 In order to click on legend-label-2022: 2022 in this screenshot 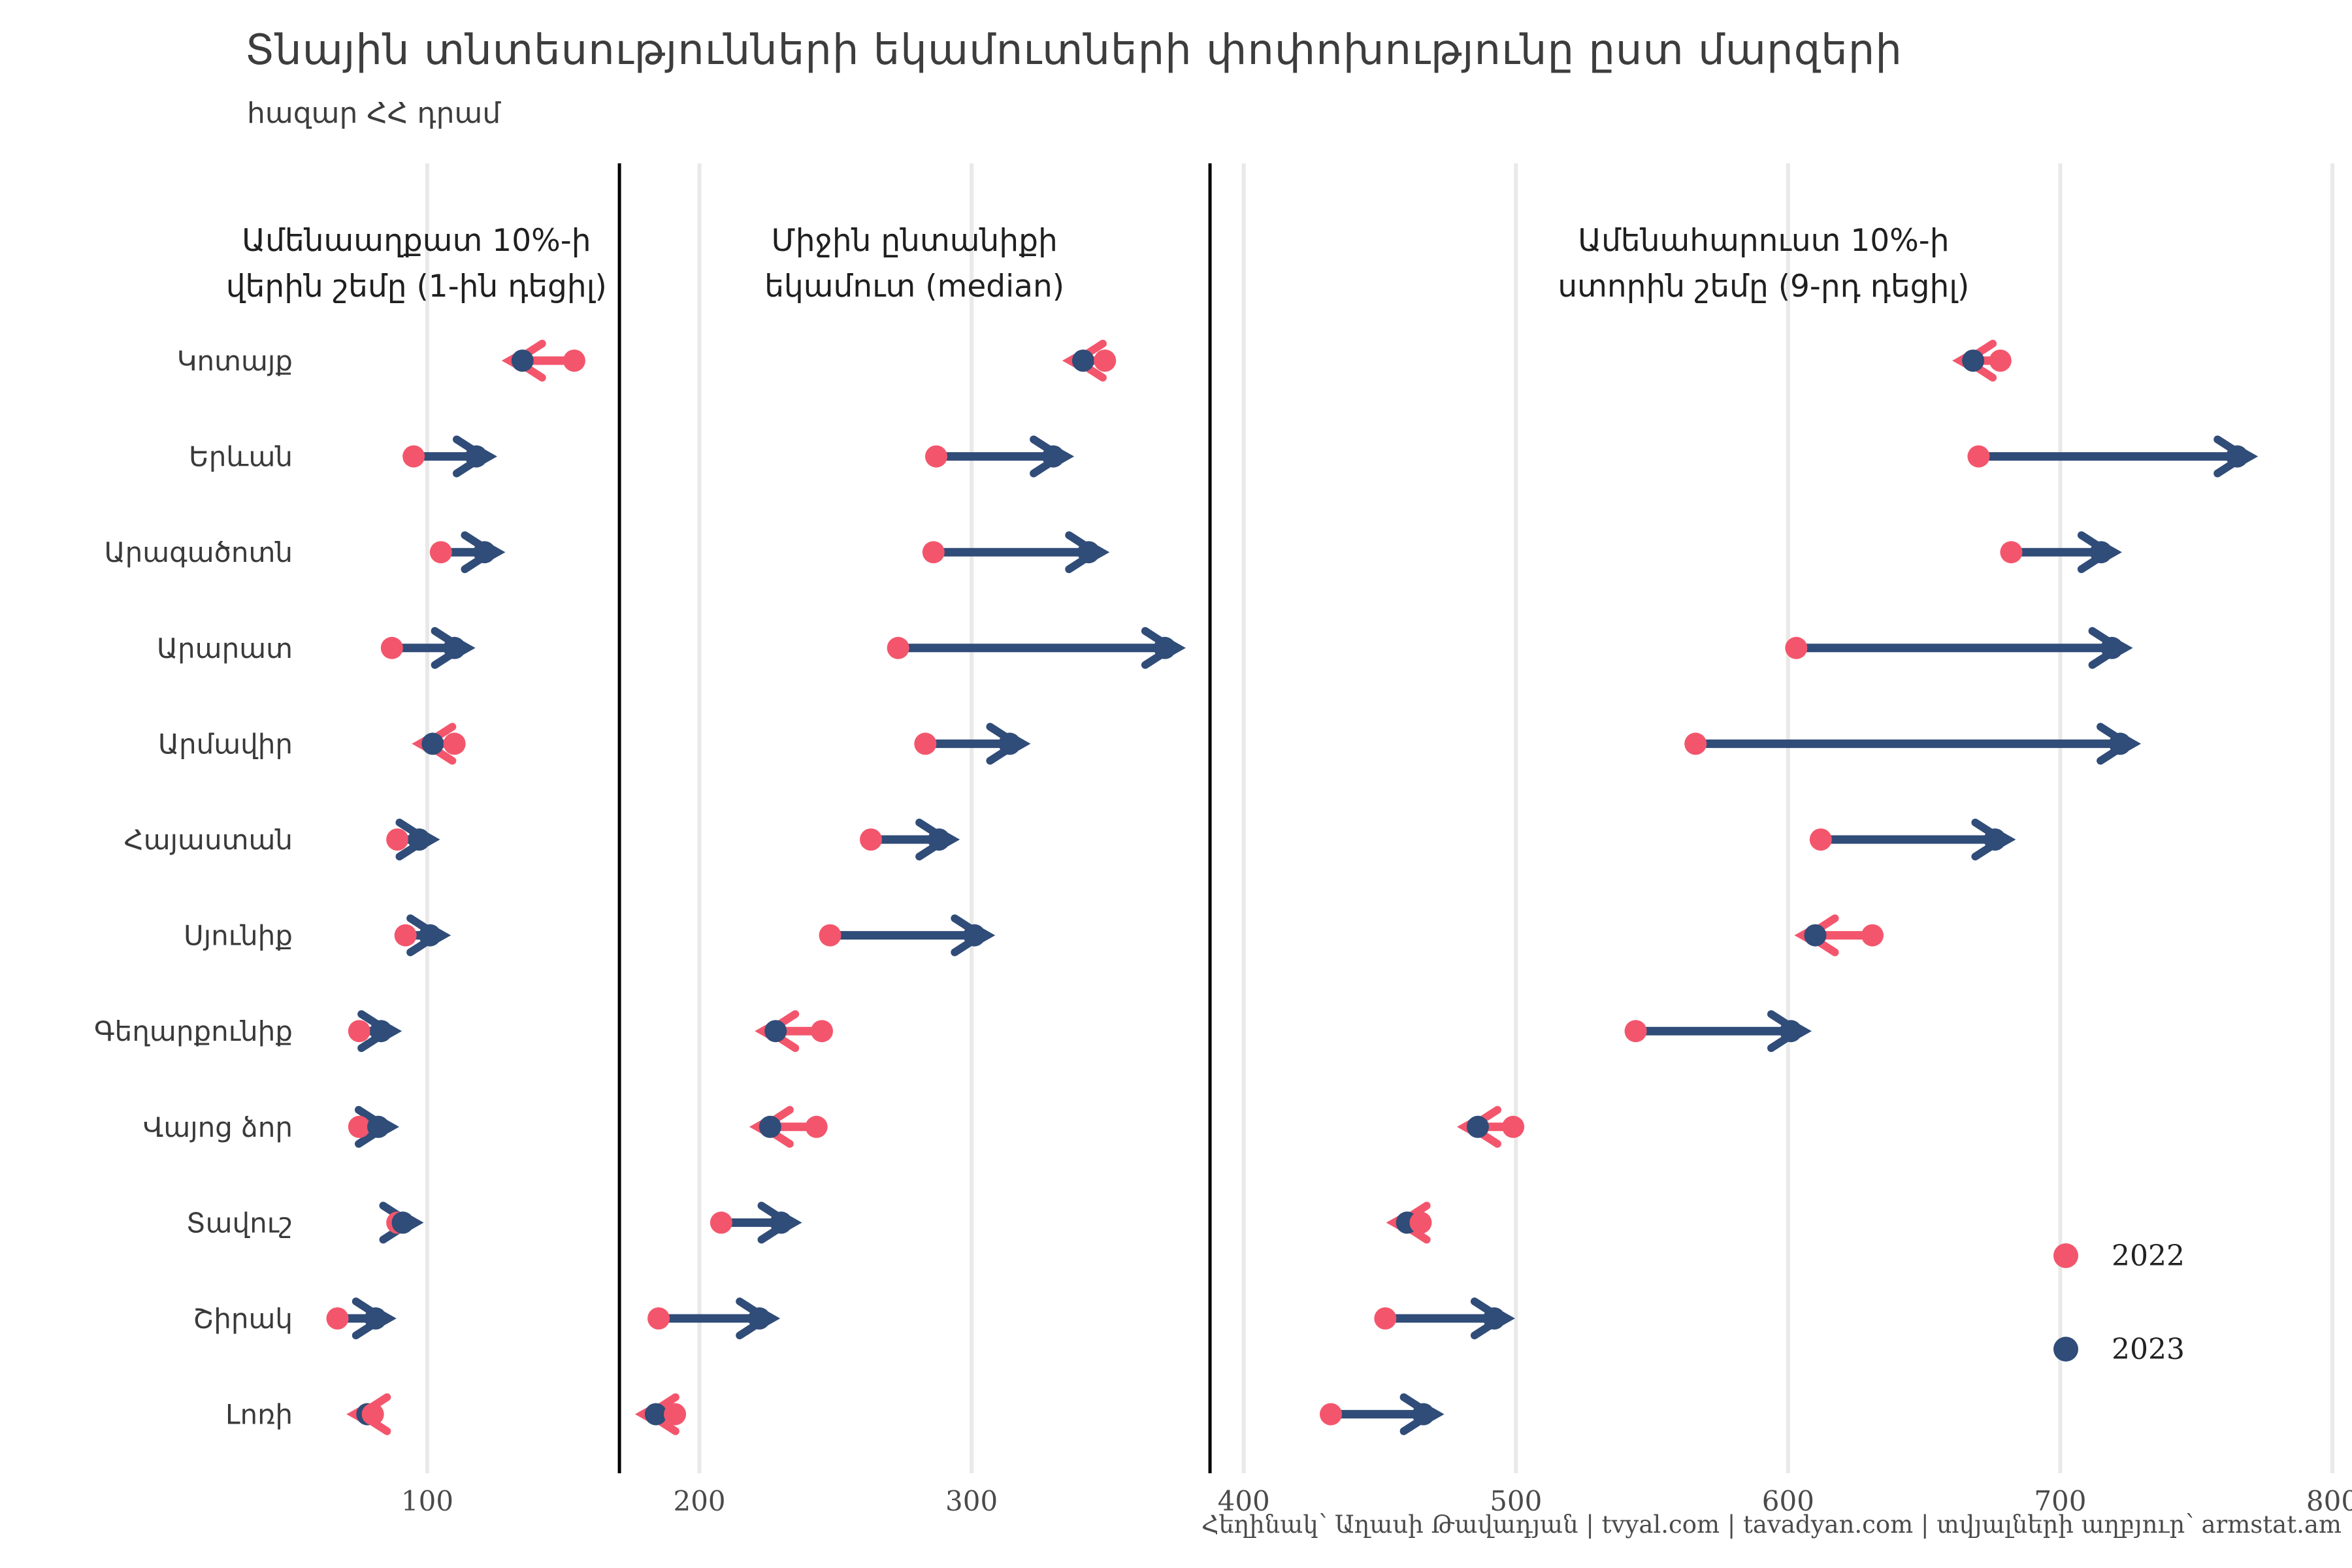, I will do `click(2148, 1256)`.